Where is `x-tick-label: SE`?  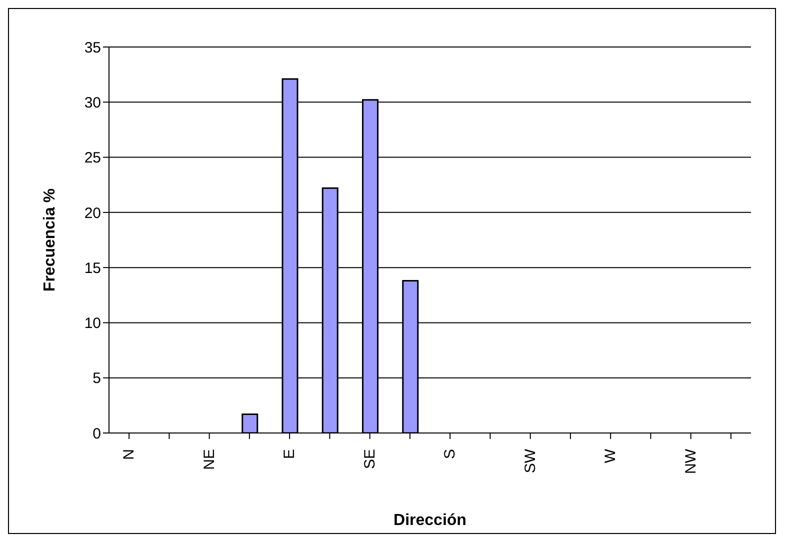 x-tick-label: SE is located at coordinates (369, 459).